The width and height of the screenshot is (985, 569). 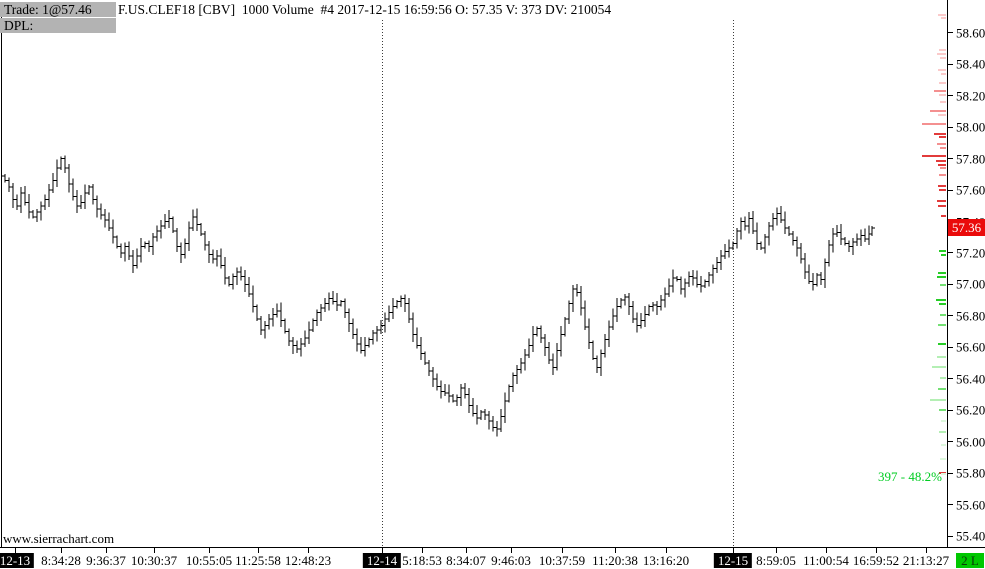 I want to click on price-tick-label: 55.40, so click(x=970, y=536).